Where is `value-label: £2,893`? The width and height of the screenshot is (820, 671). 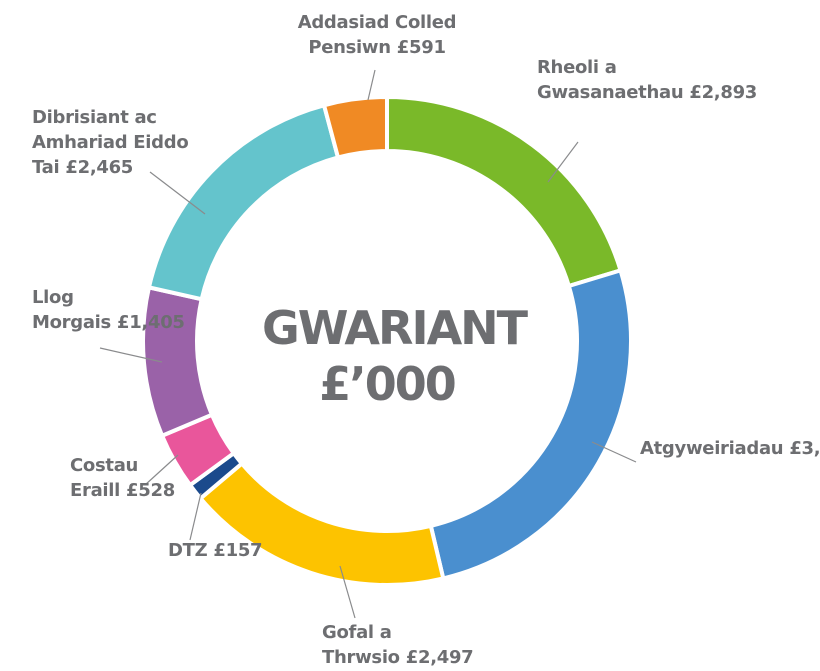 value-label: £2,893 is located at coordinates (723, 92).